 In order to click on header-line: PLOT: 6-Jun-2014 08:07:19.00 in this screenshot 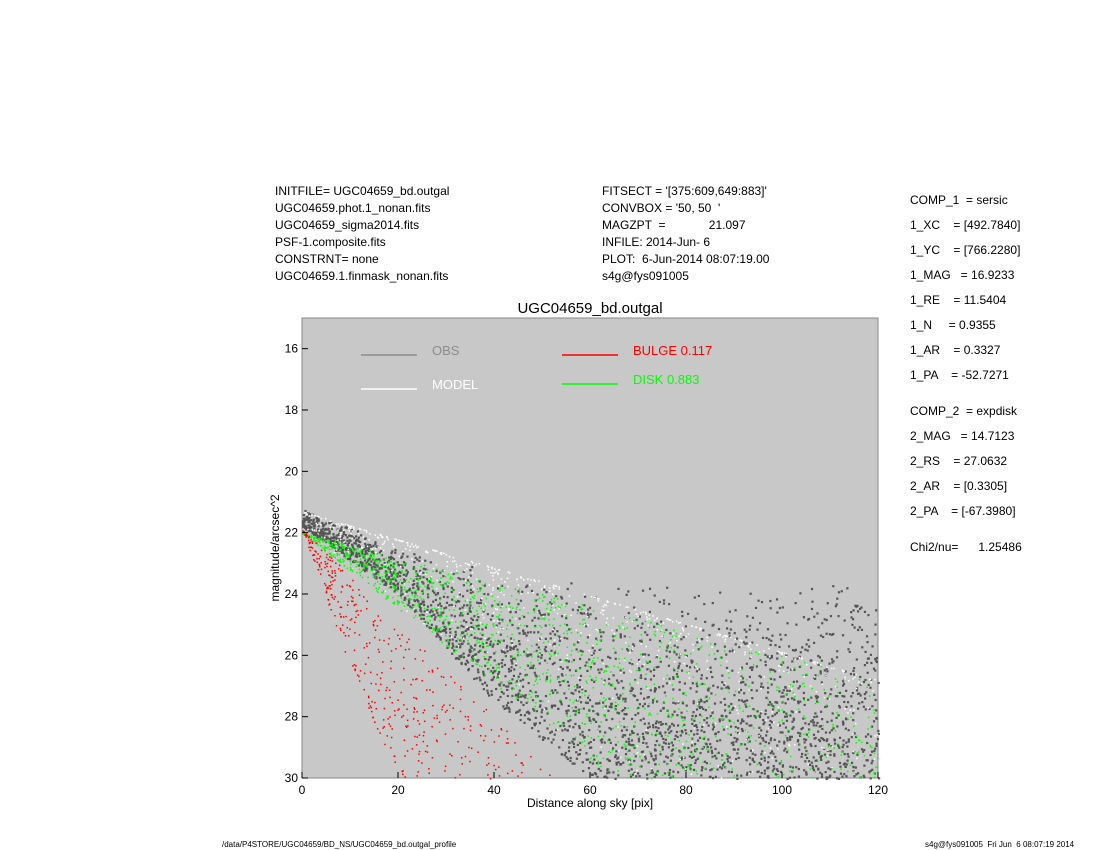, I will do `click(686, 259)`.